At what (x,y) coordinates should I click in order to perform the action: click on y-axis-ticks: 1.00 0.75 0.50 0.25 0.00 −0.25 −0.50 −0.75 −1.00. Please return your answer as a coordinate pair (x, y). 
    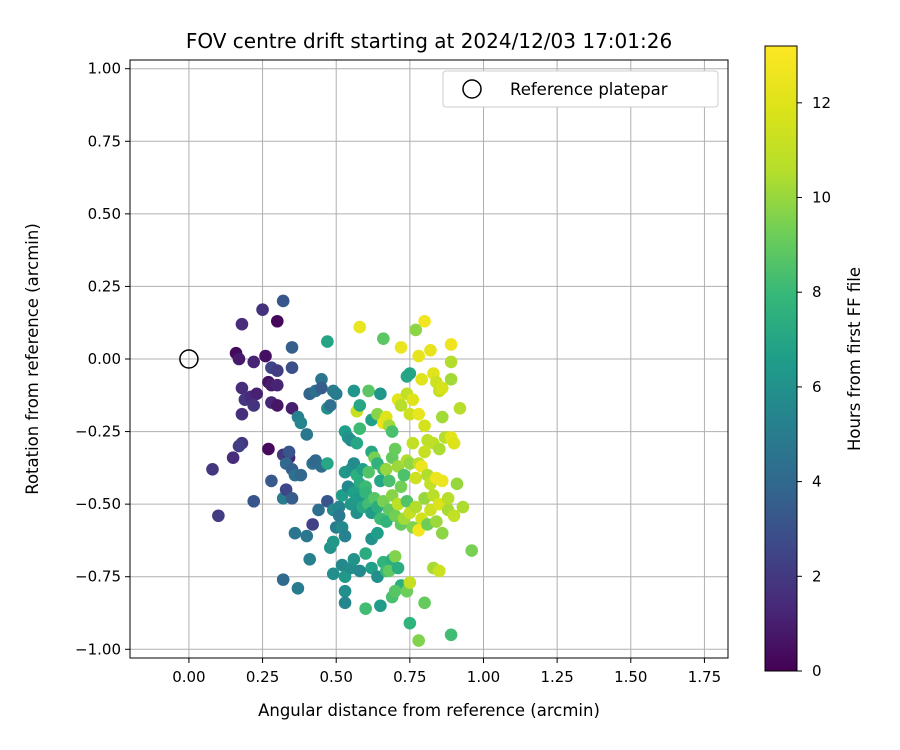
    Looking at the image, I should click on (102, 359).